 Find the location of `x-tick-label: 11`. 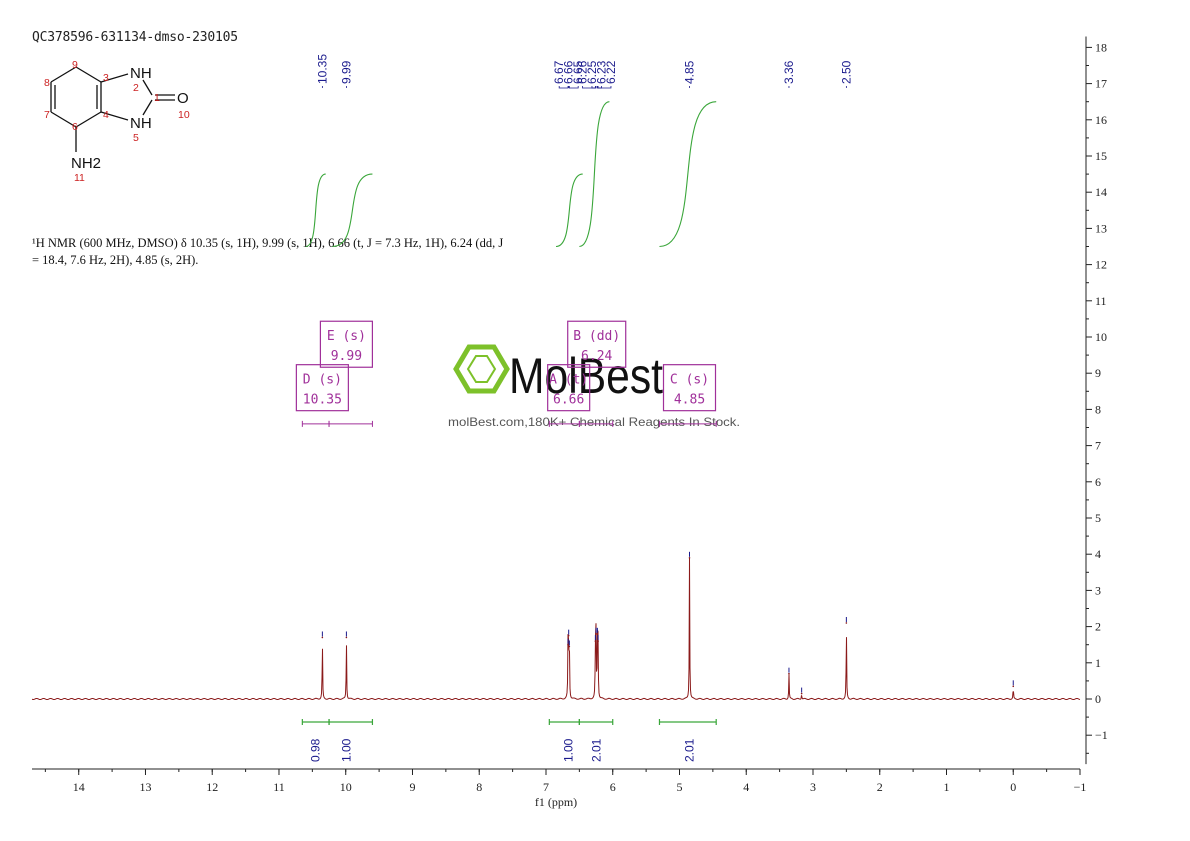

x-tick-label: 11 is located at coordinates (279, 787).